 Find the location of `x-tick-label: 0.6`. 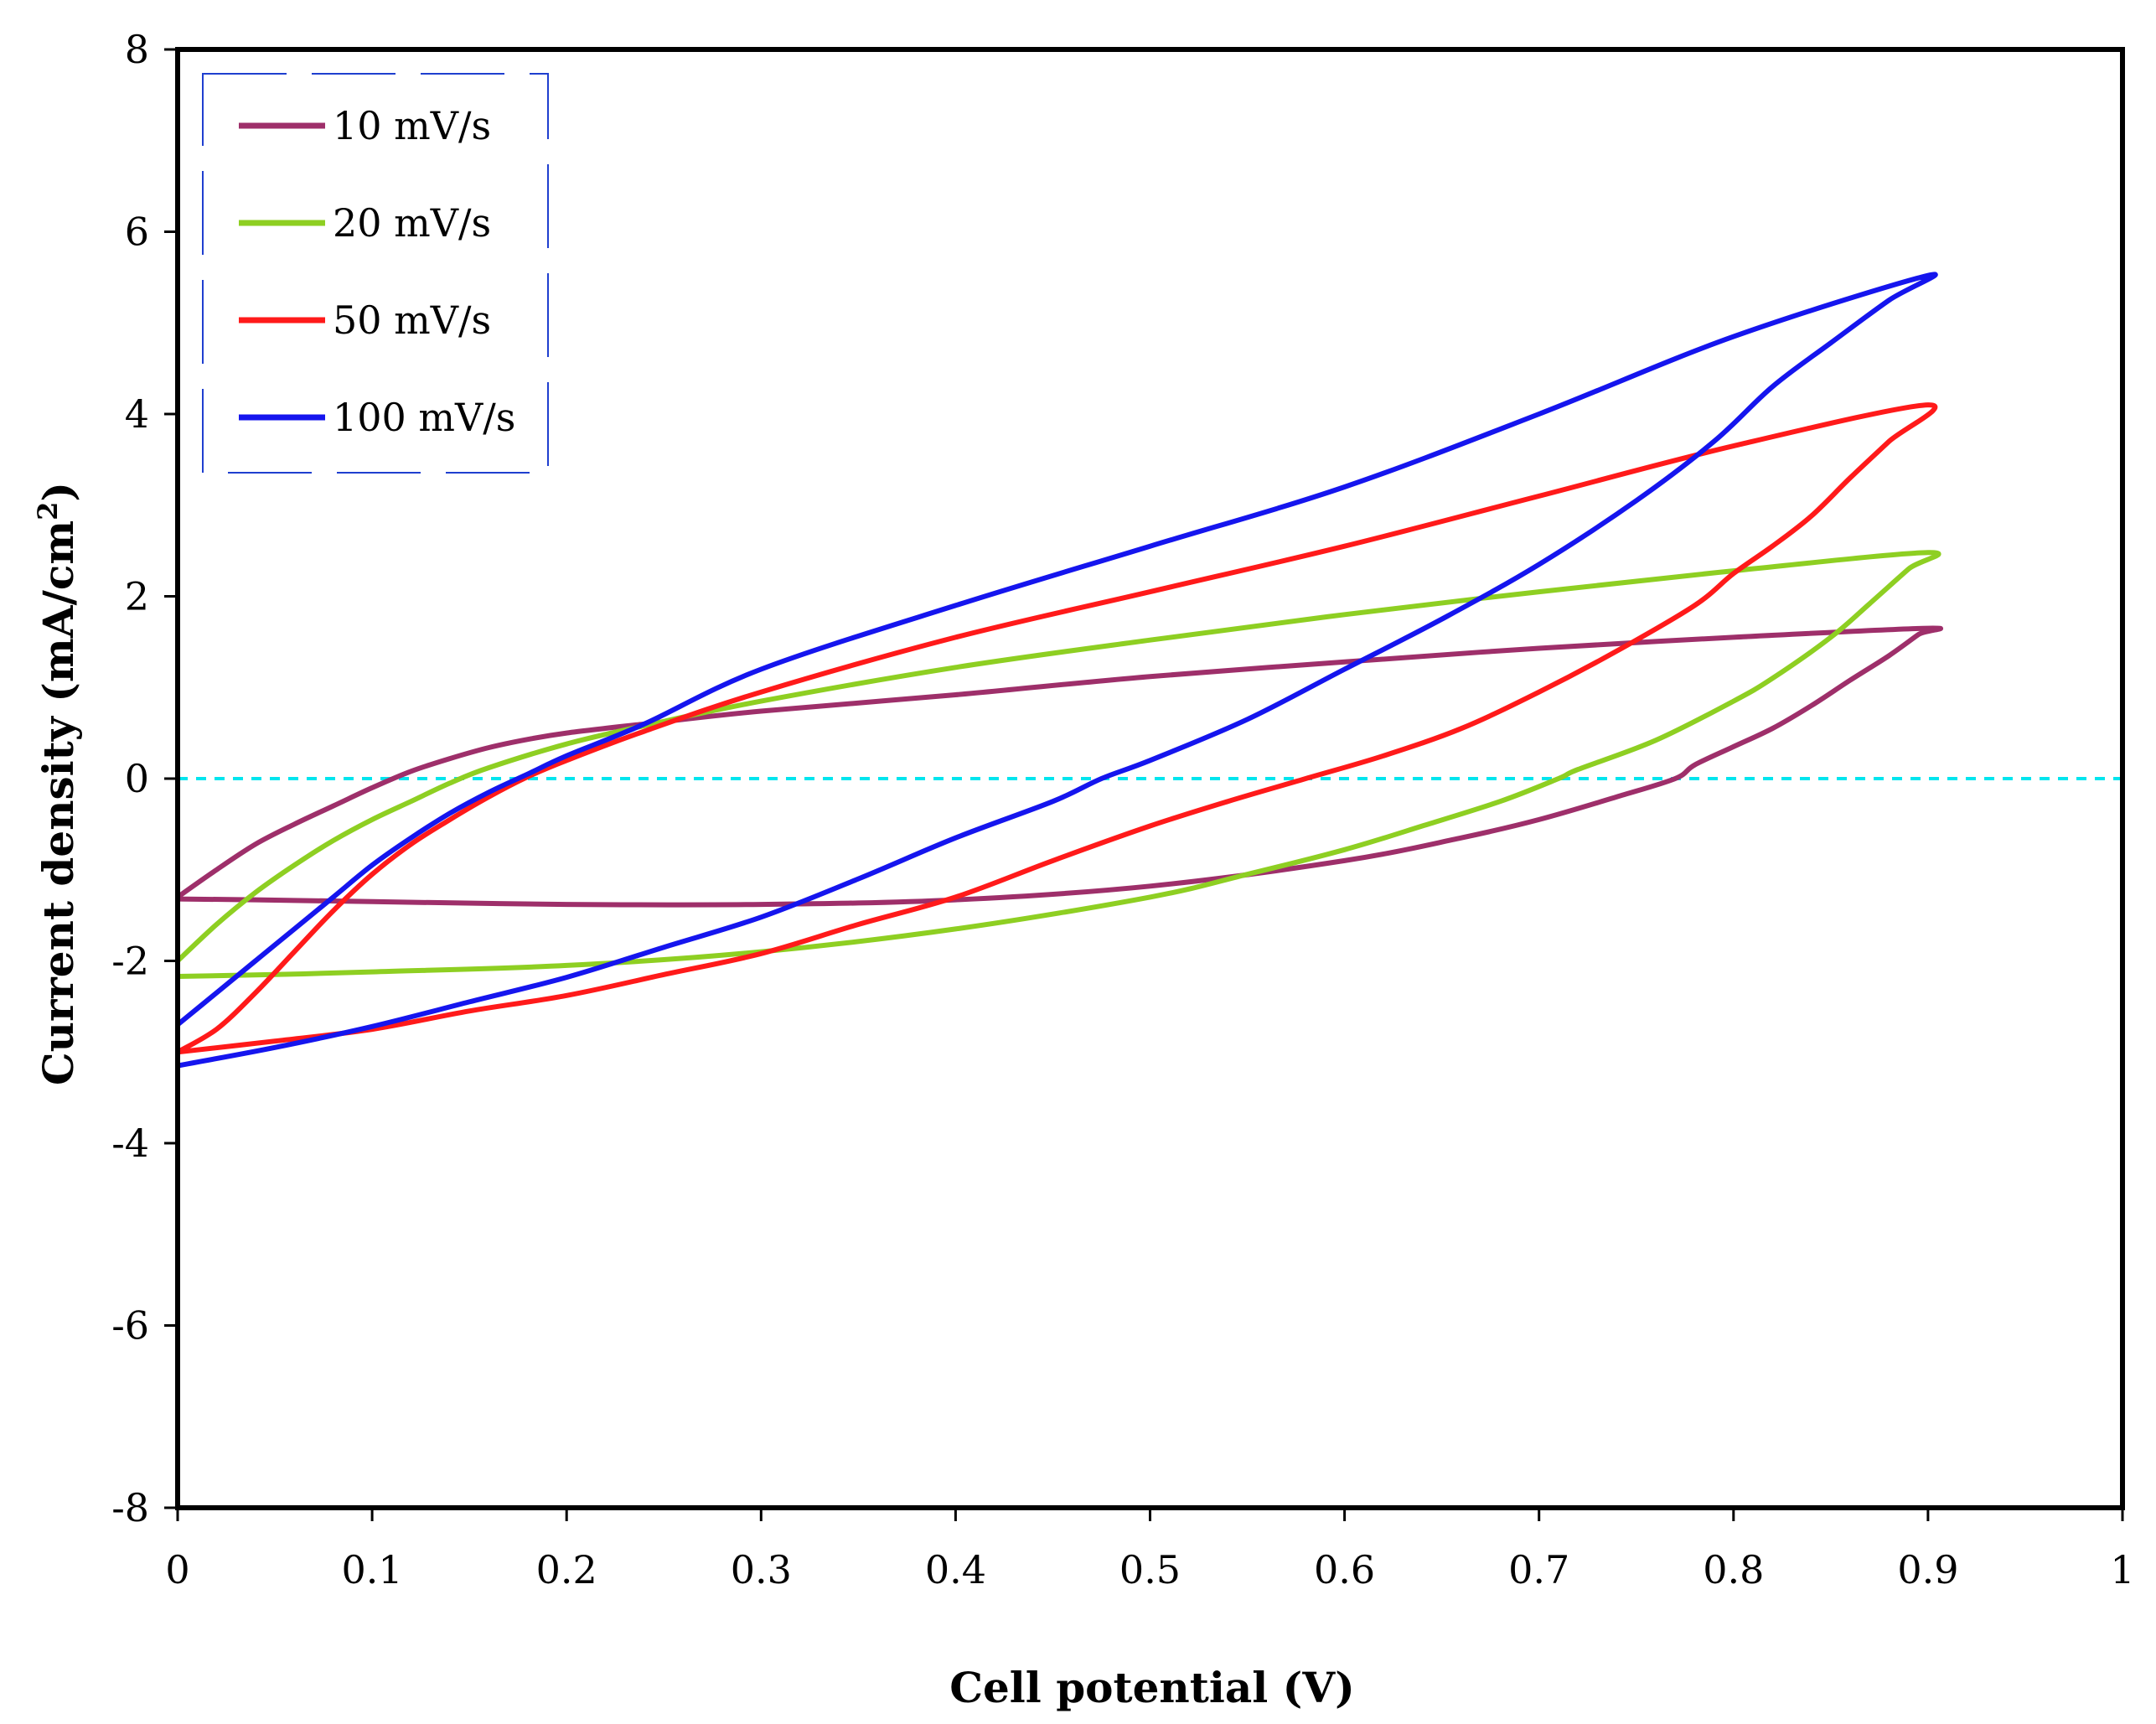

x-tick-label: 0.6 is located at coordinates (1345, 1569).